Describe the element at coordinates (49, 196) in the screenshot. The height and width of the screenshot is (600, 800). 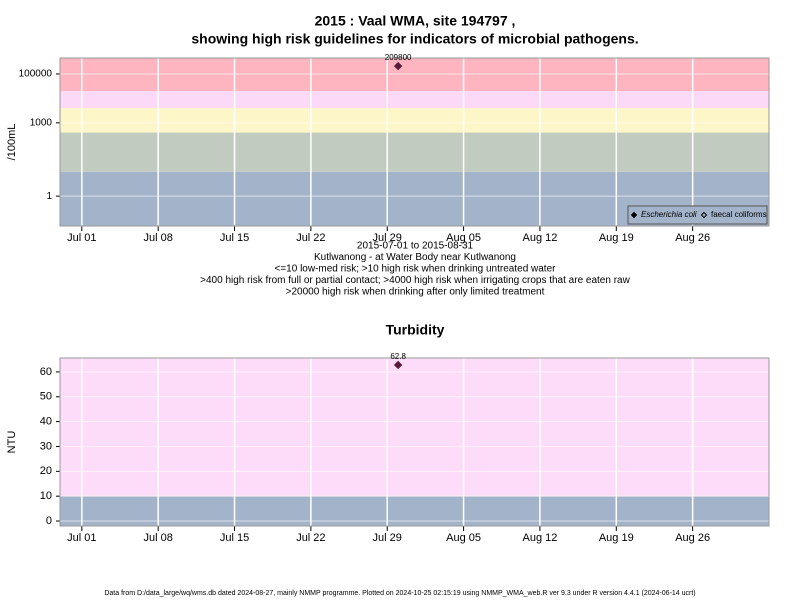
I see `y-tick-label: 1` at that location.